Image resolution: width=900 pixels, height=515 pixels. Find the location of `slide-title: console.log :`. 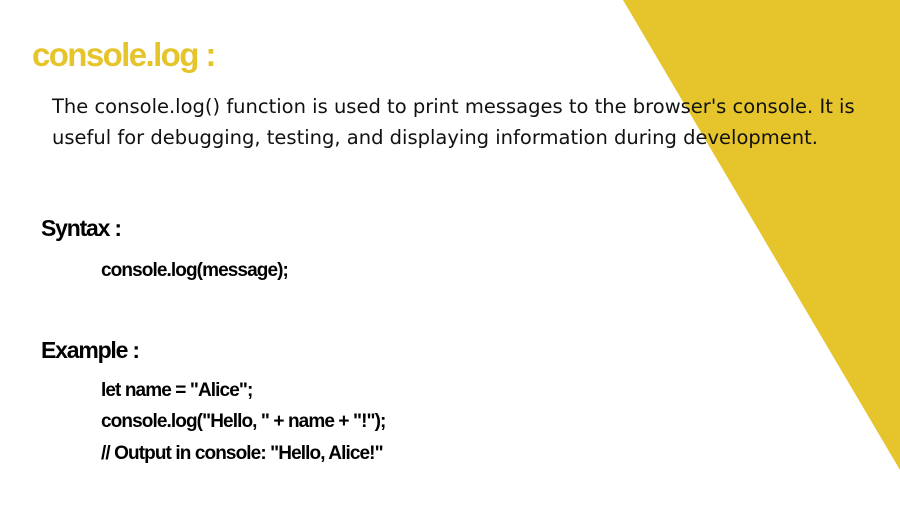

slide-title: console.log : is located at coordinates (124, 54).